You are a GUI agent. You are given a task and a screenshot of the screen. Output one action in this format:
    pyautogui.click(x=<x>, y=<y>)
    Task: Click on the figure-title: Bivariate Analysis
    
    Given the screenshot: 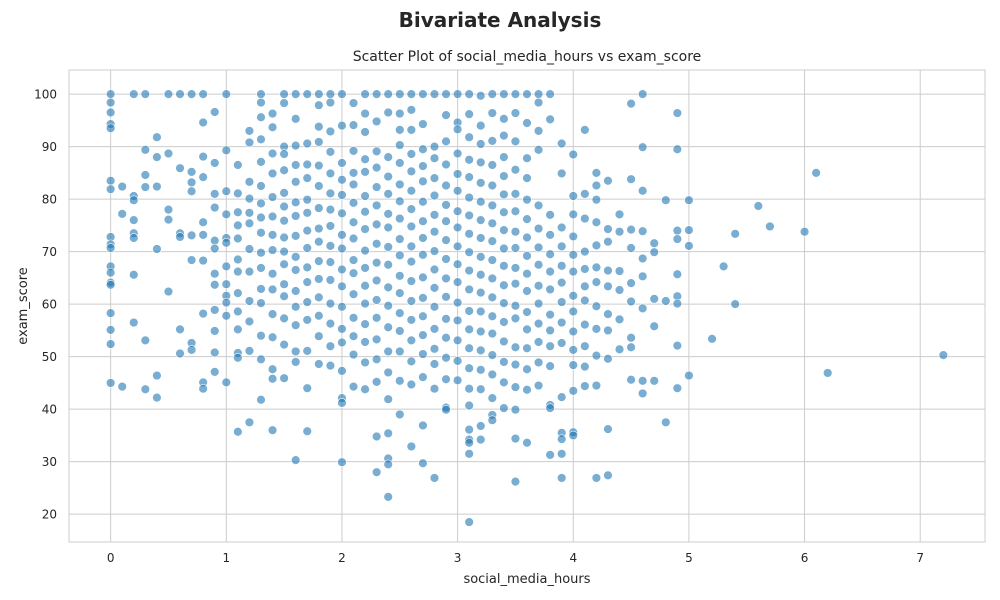 What is the action you would take?
    pyautogui.click(x=500, y=20)
    